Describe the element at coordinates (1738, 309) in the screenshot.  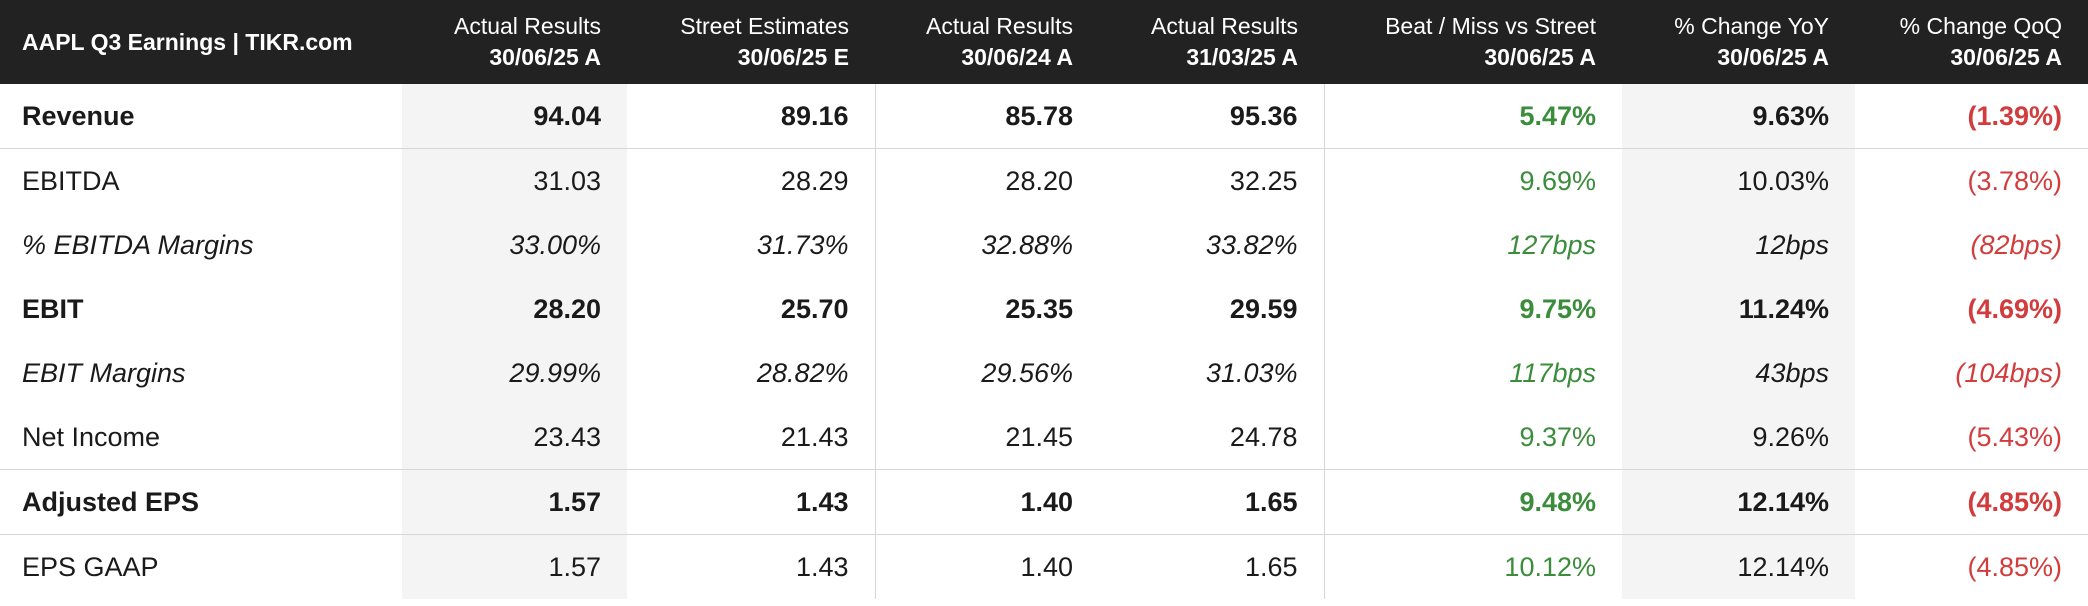
I see `cell: 11.24%` at that location.